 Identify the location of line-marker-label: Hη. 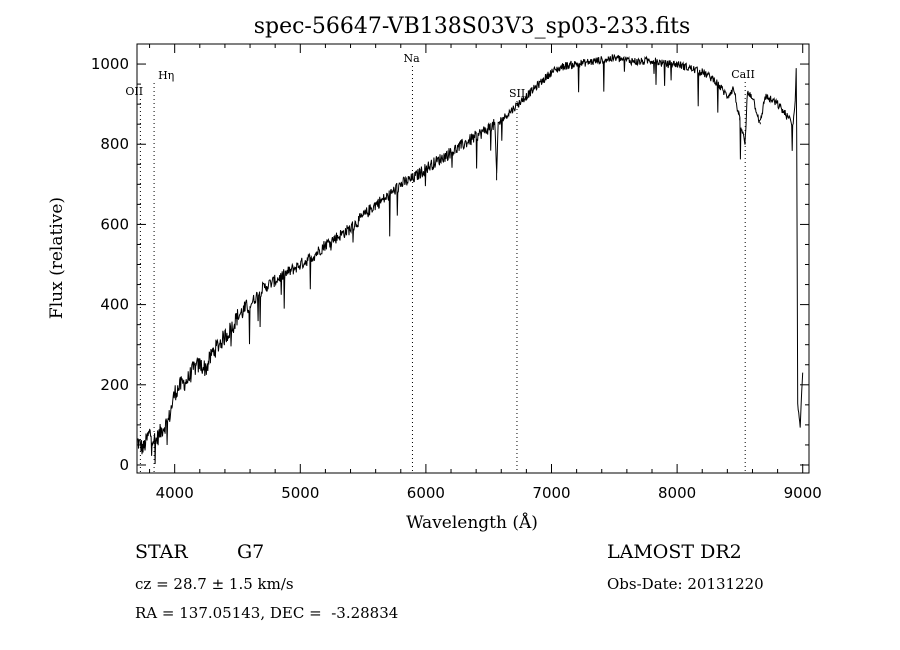
(166, 75).